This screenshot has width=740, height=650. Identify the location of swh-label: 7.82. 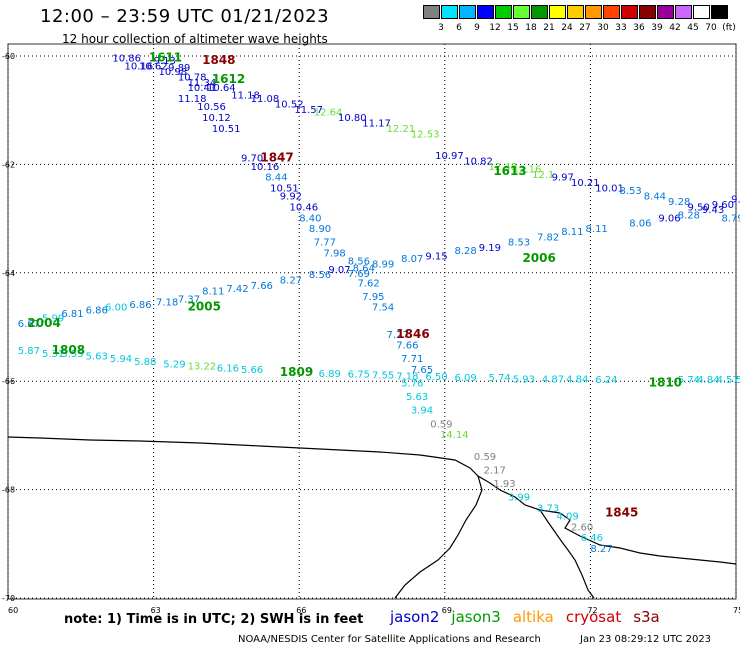
(548, 237).